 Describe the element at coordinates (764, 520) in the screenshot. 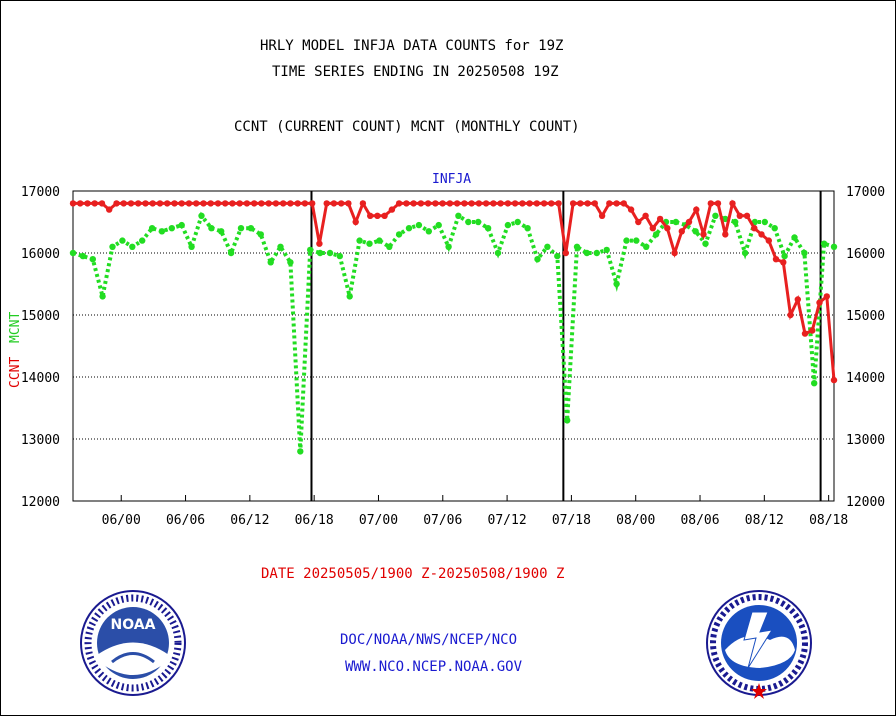

I see `x-tick-label: 08/12` at that location.